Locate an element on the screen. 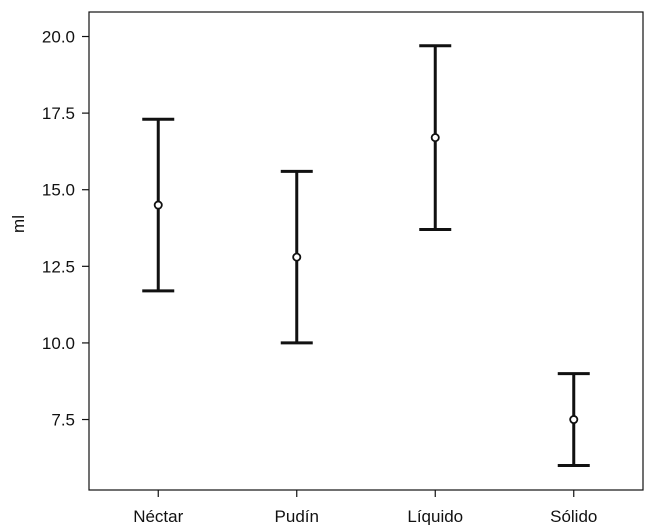 Image resolution: width=649 pixels, height=525 pixels. x-axis-ticks: Néctar Pudín Líquido Sólido is located at coordinates (365, 507).